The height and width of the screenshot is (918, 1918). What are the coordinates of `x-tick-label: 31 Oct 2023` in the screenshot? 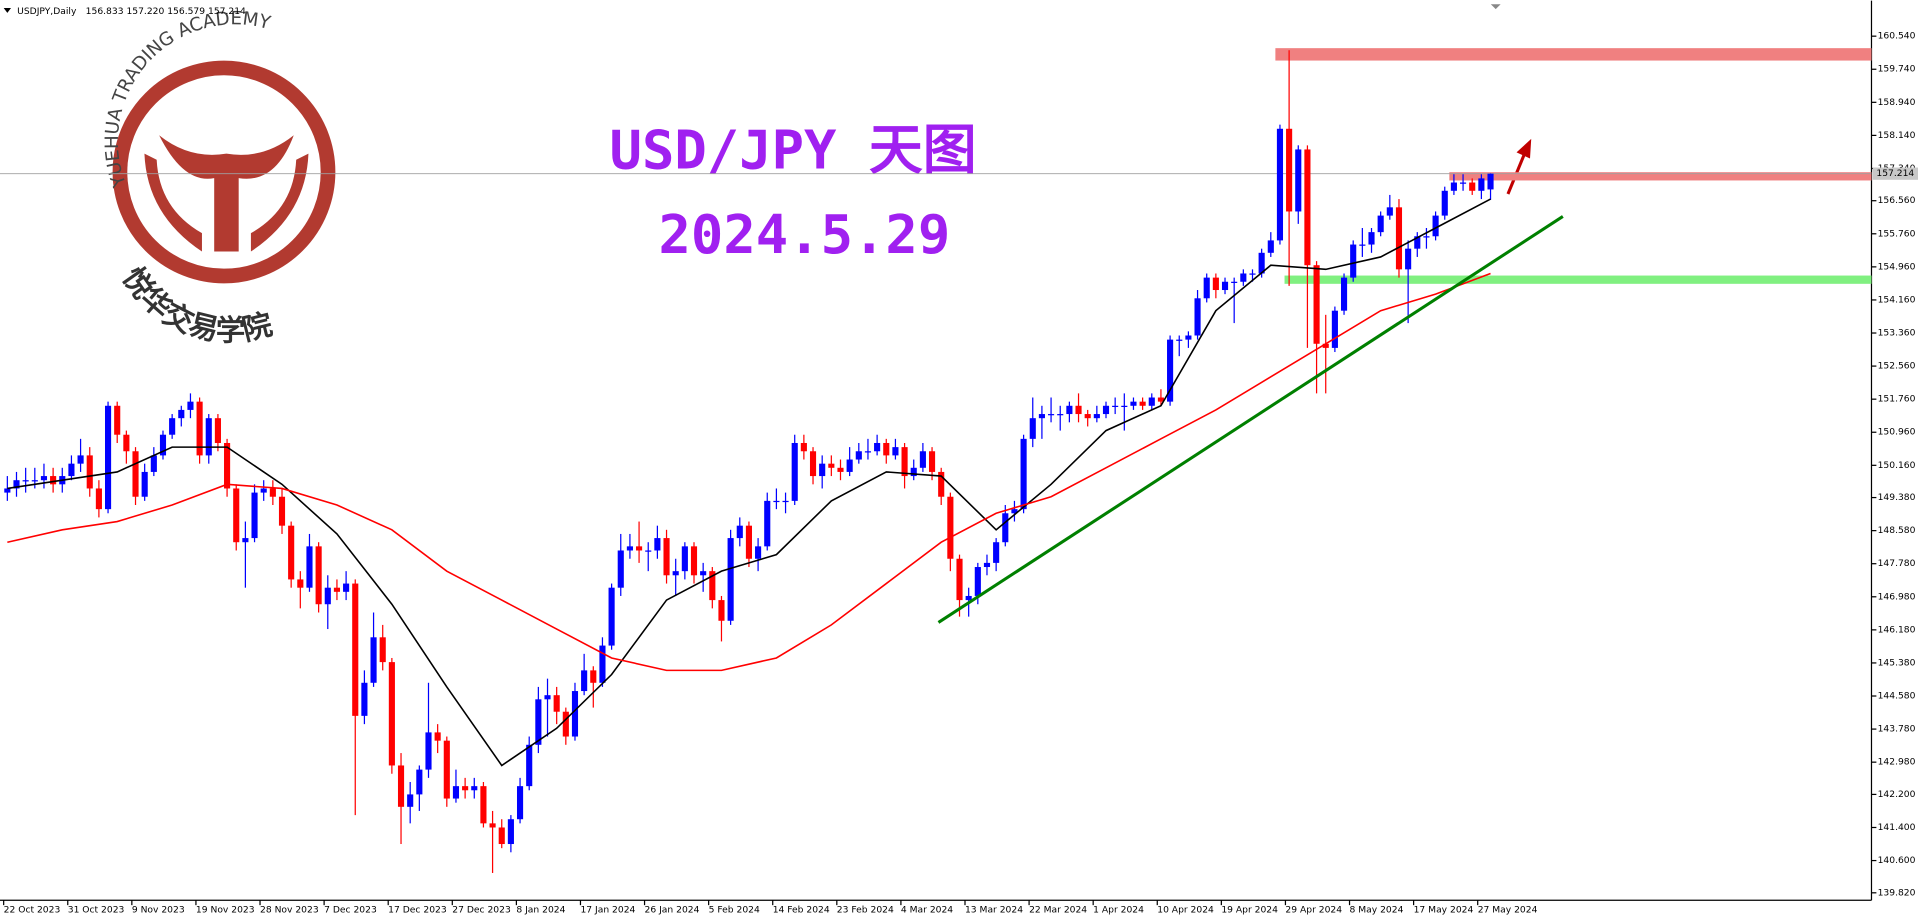 It's located at (96, 910).